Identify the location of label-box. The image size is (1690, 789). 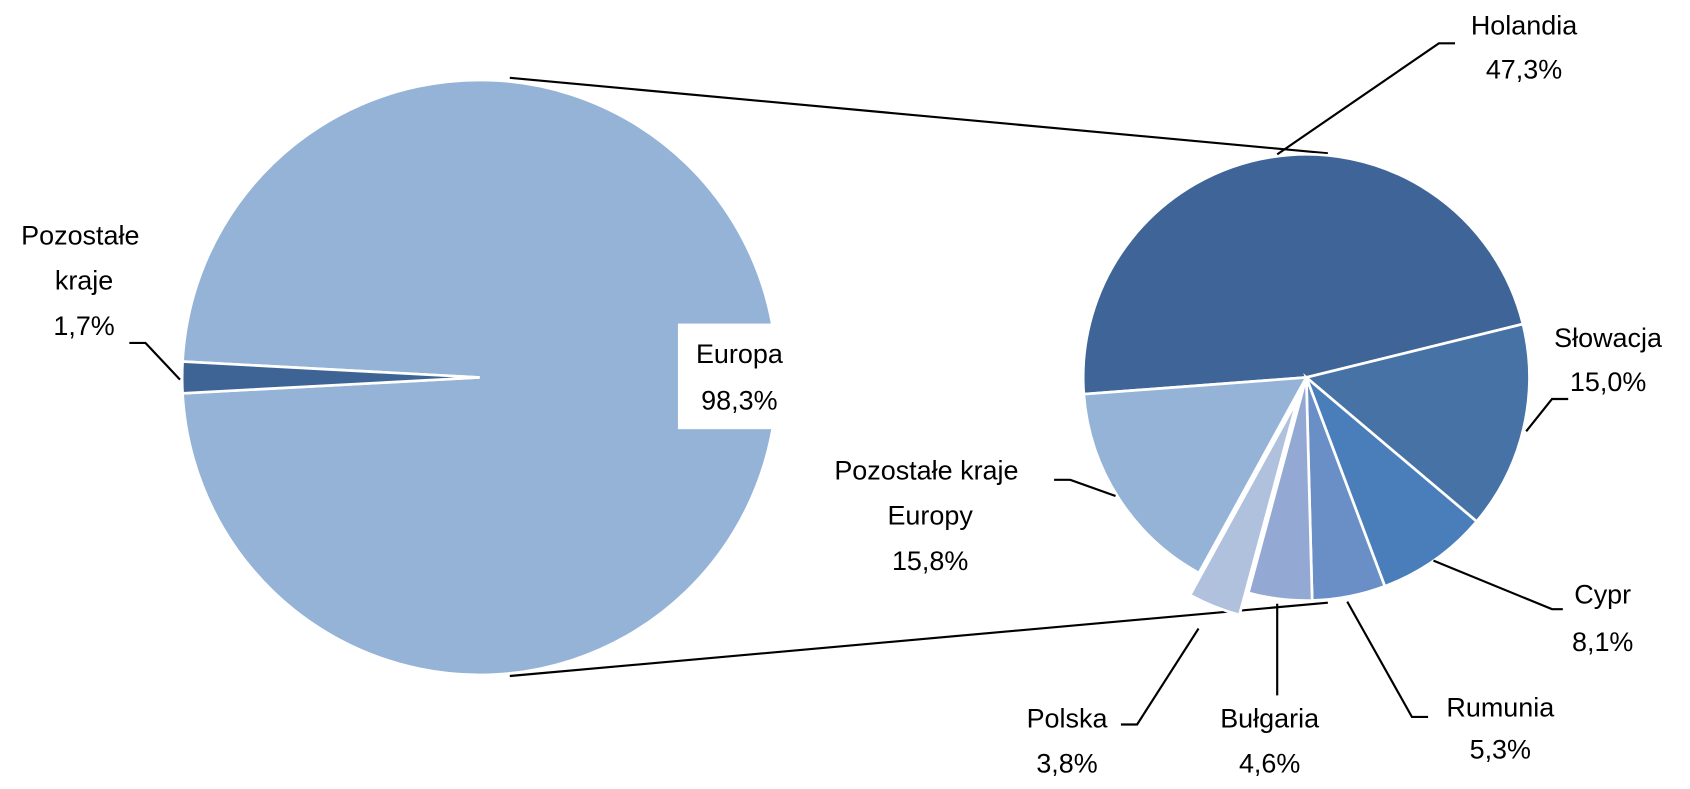
(740, 376).